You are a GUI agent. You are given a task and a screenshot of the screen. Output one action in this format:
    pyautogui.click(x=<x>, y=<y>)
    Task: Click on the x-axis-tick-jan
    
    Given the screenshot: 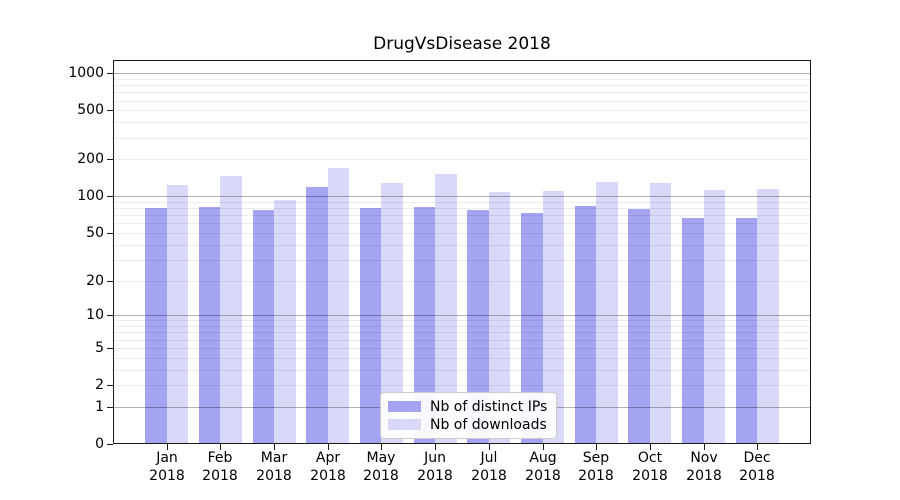 What is the action you would take?
    pyautogui.click(x=167, y=447)
    